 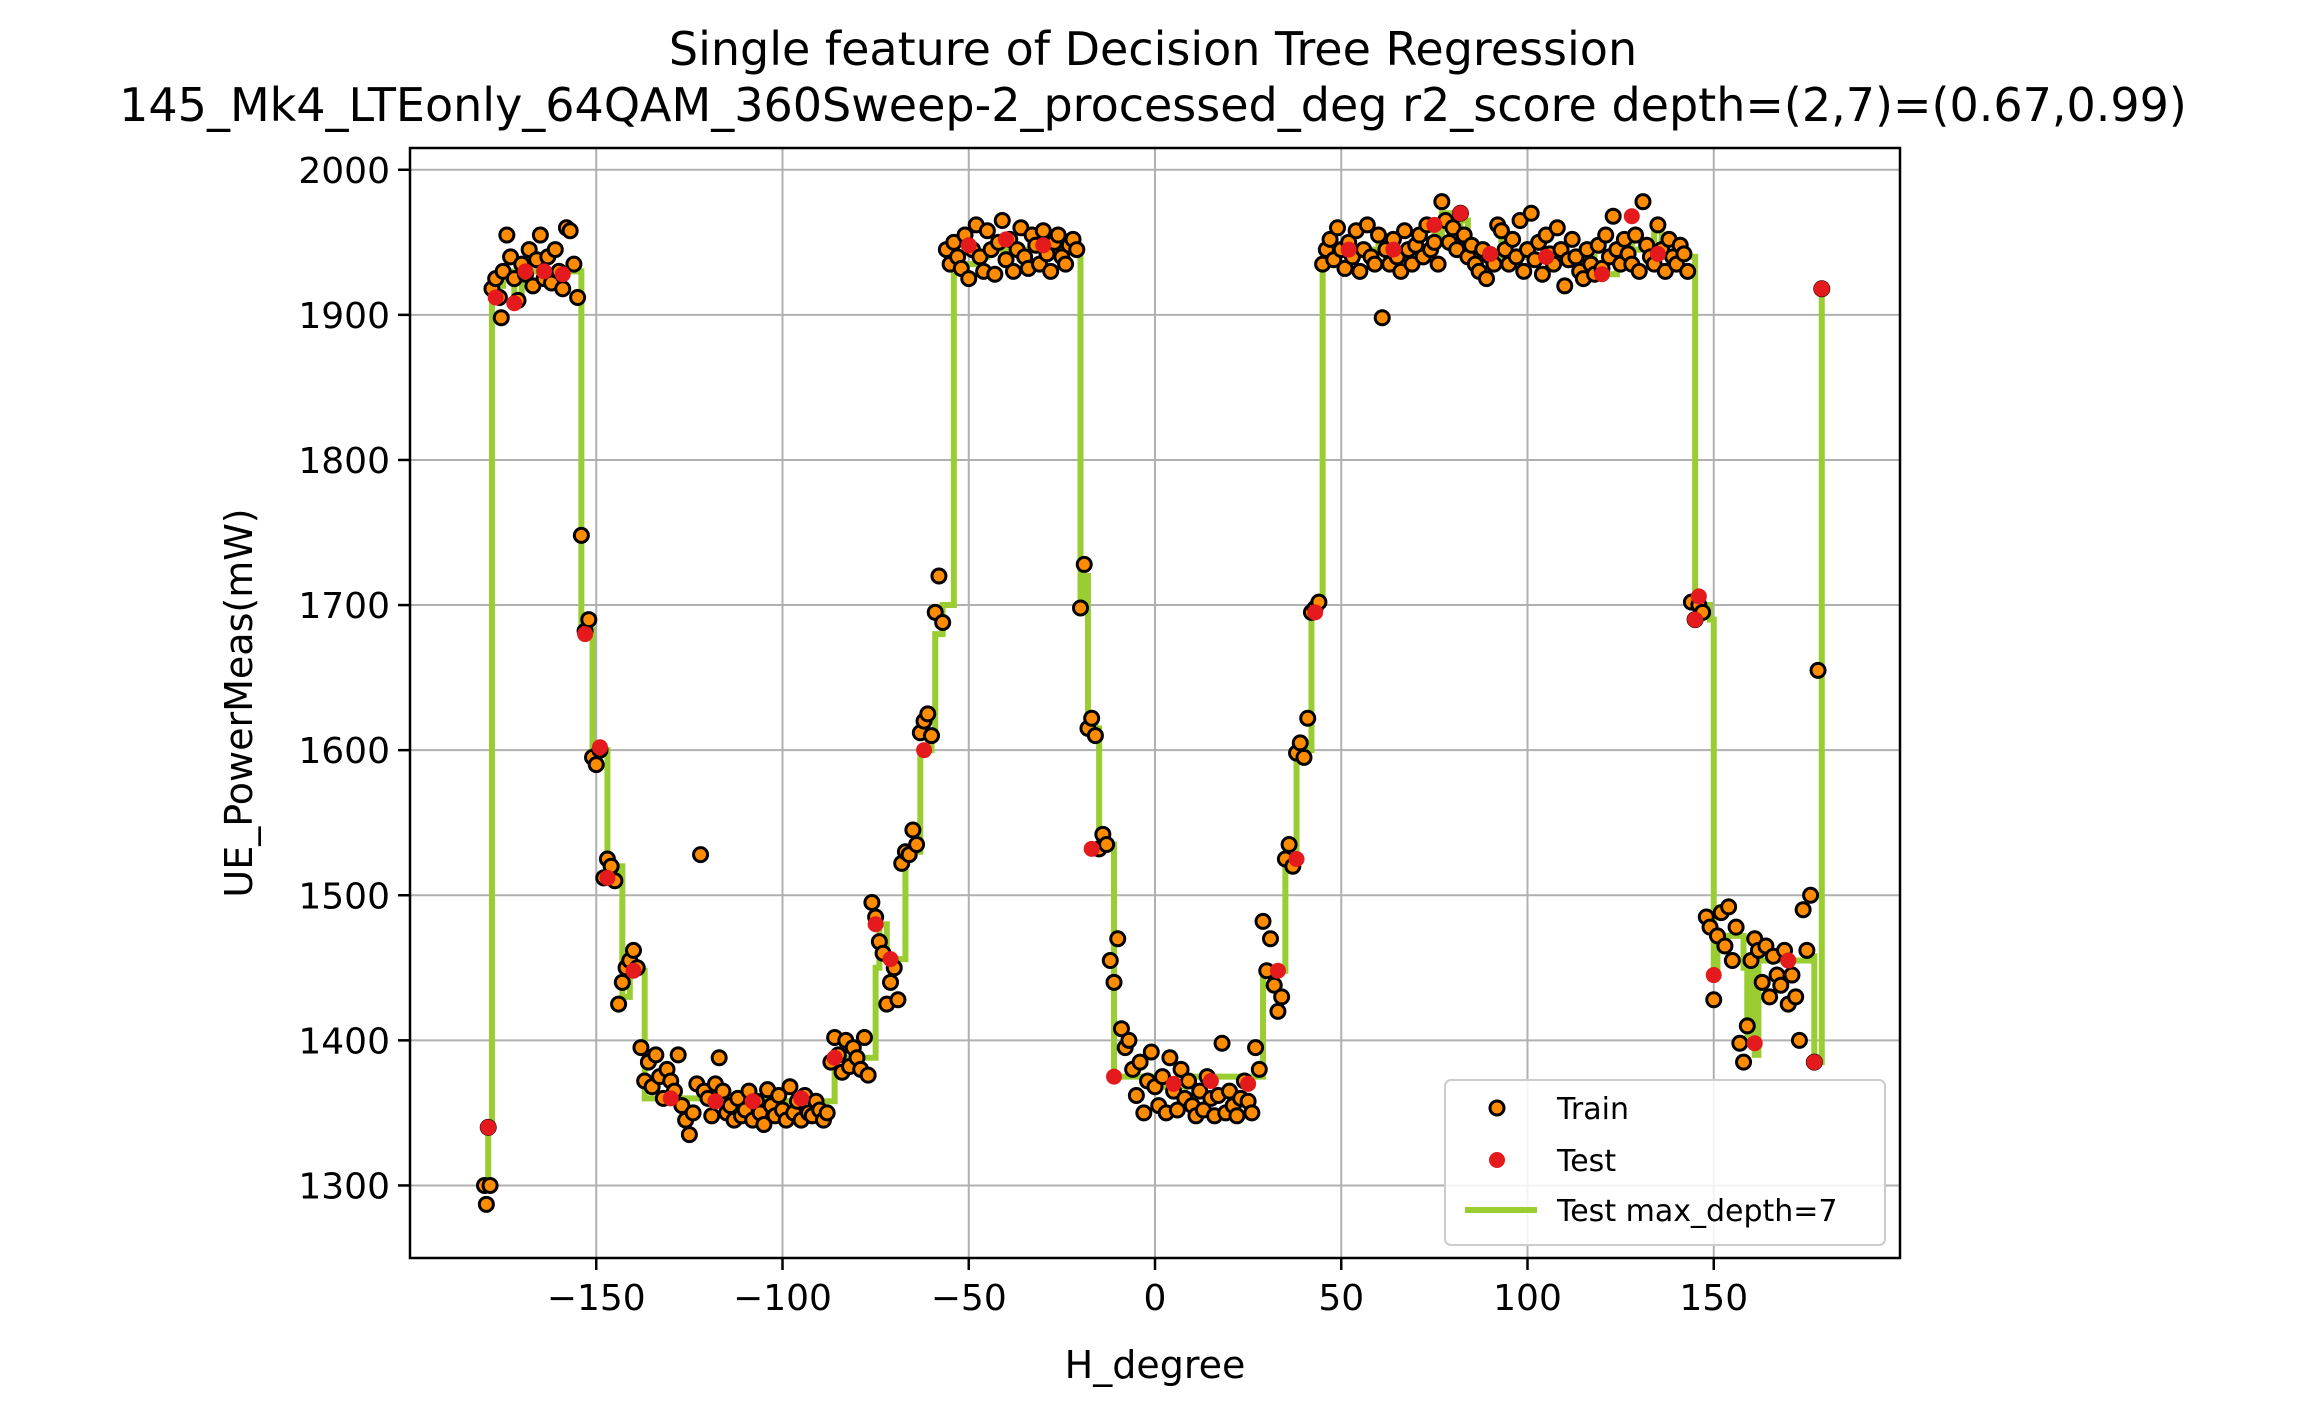 What do you see at coordinates (344, 1041) in the screenshot?
I see `y-tick-label: 1400` at bounding box center [344, 1041].